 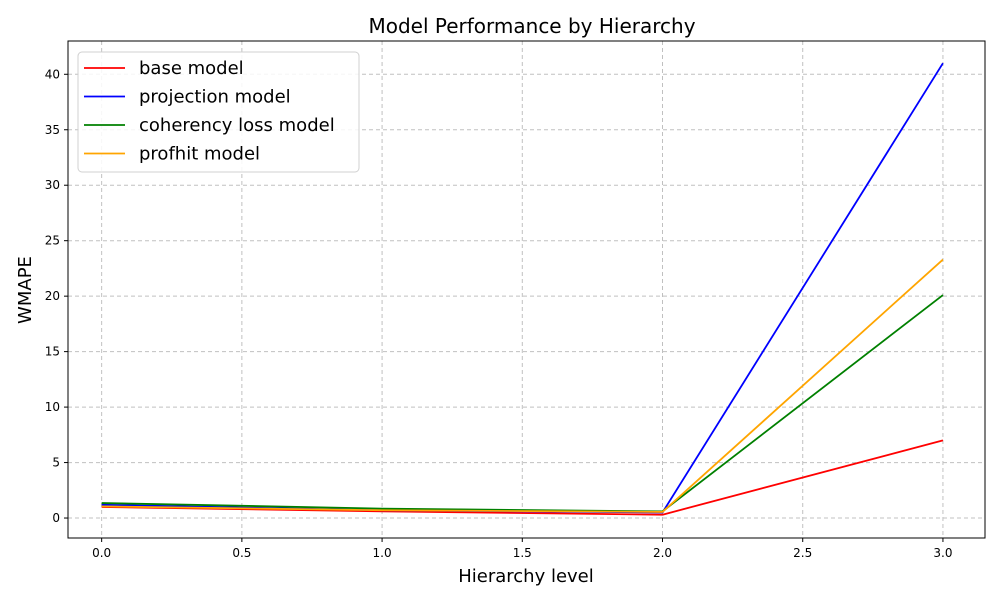 What do you see at coordinates (942, 553) in the screenshot?
I see `x-tick-label: 3.0` at bounding box center [942, 553].